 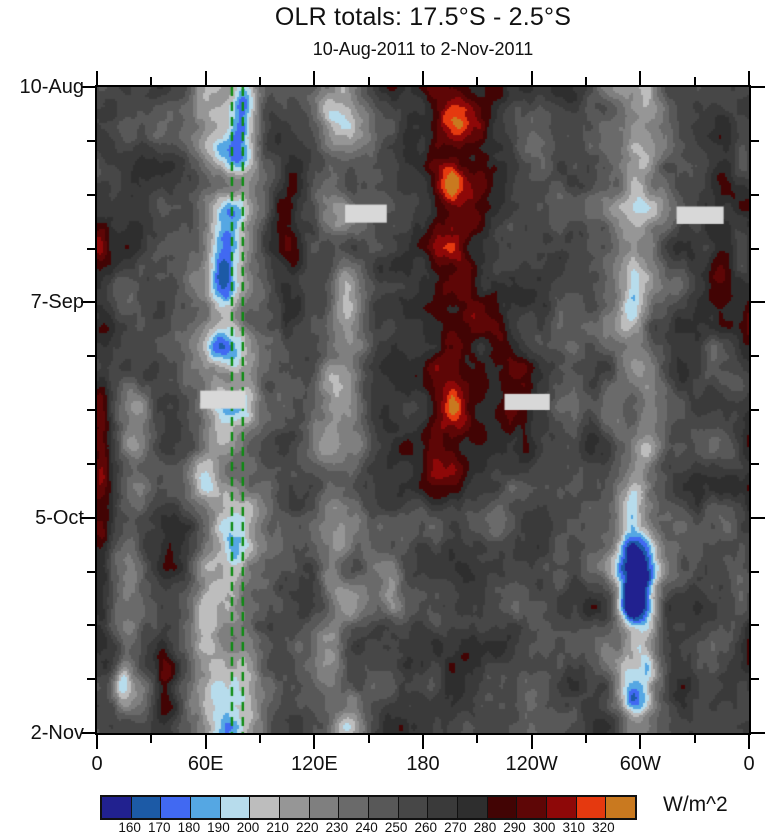 What do you see at coordinates (52, 87) in the screenshot?
I see `y-tick-label: 10-Aug` at bounding box center [52, 87].